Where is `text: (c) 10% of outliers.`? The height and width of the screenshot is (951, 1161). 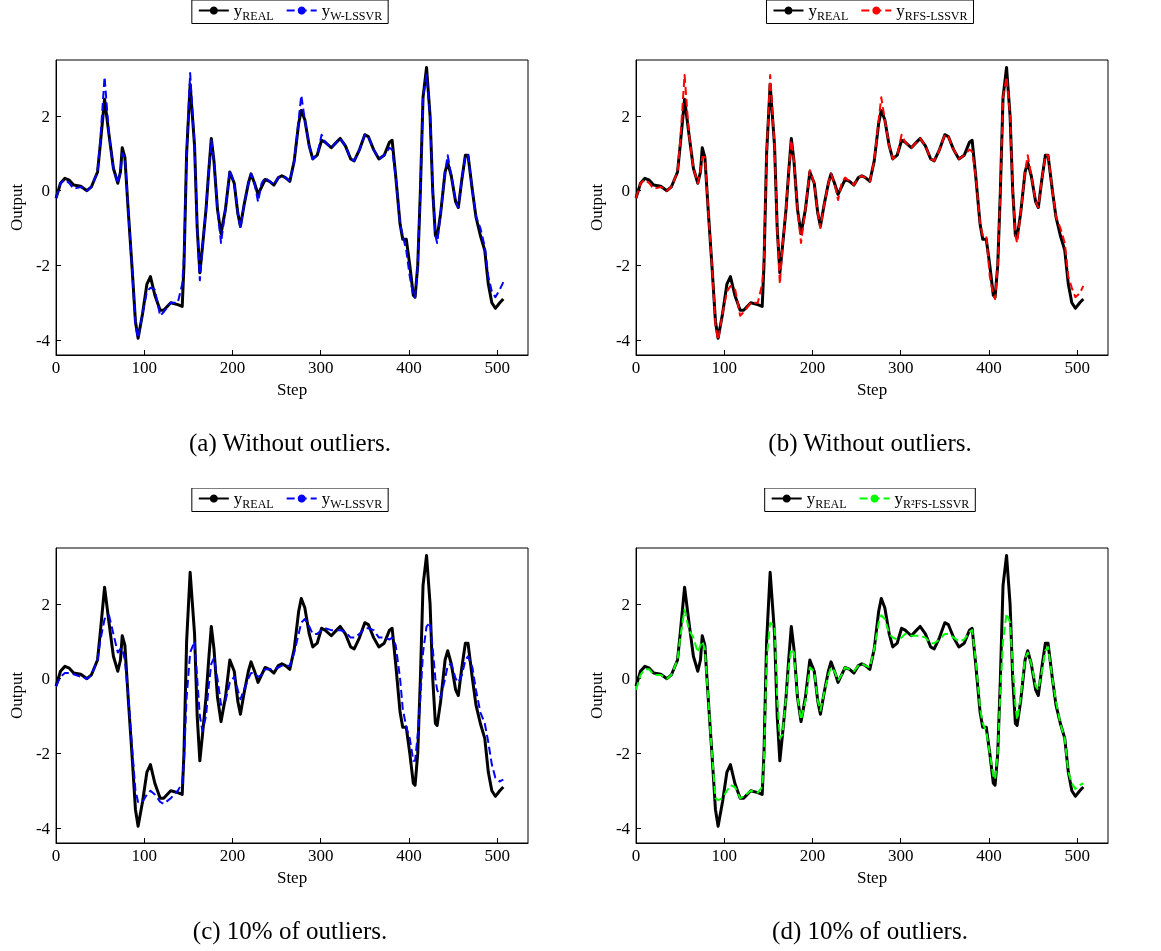 text: (c) 10% of outliers. is located at coordinates (290, 931).